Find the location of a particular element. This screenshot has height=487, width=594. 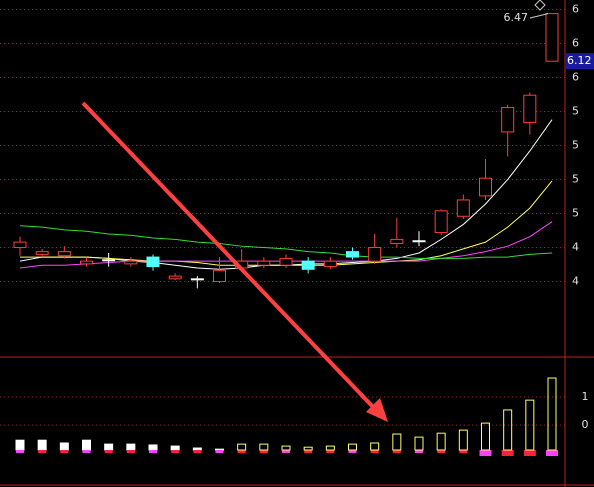

high-label: 6.47 is located at coordinates (516, 17).